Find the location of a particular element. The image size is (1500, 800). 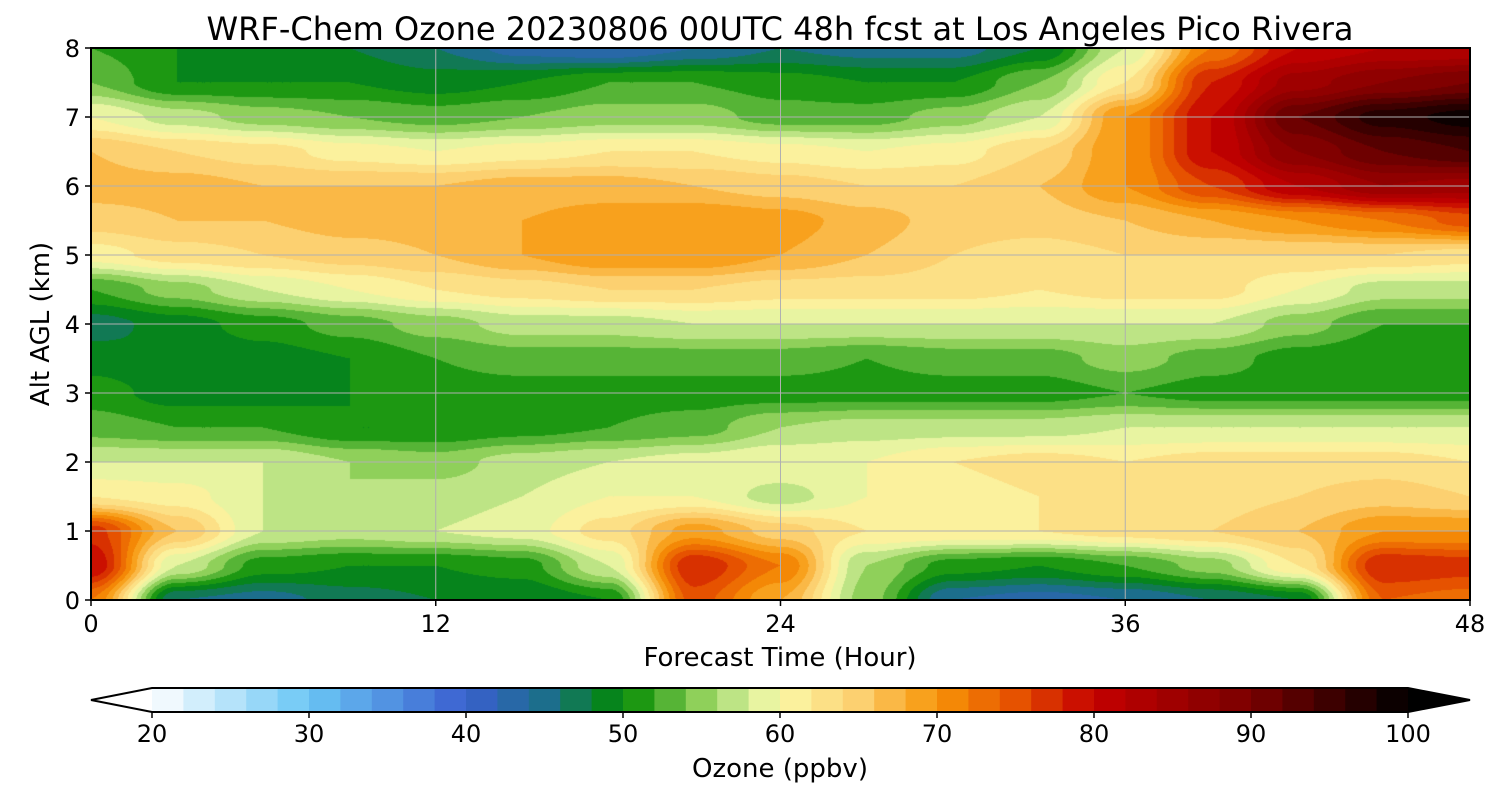

x-tick-label: 0 is located at coordinates (90, 624).